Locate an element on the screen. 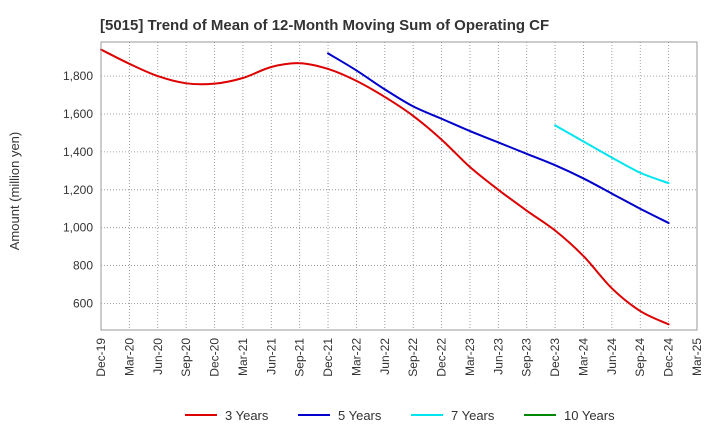 The width and height of the screenshot is (720, 440). y-axis-label: Amount (million yen) is located at coordinates (14, 191).